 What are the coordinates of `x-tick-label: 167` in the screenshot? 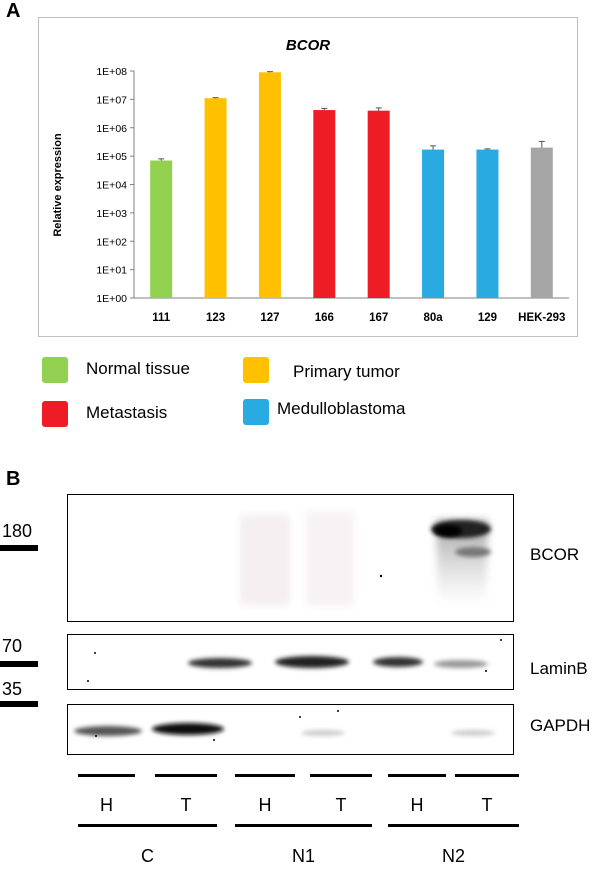 It's located at (378, 318).